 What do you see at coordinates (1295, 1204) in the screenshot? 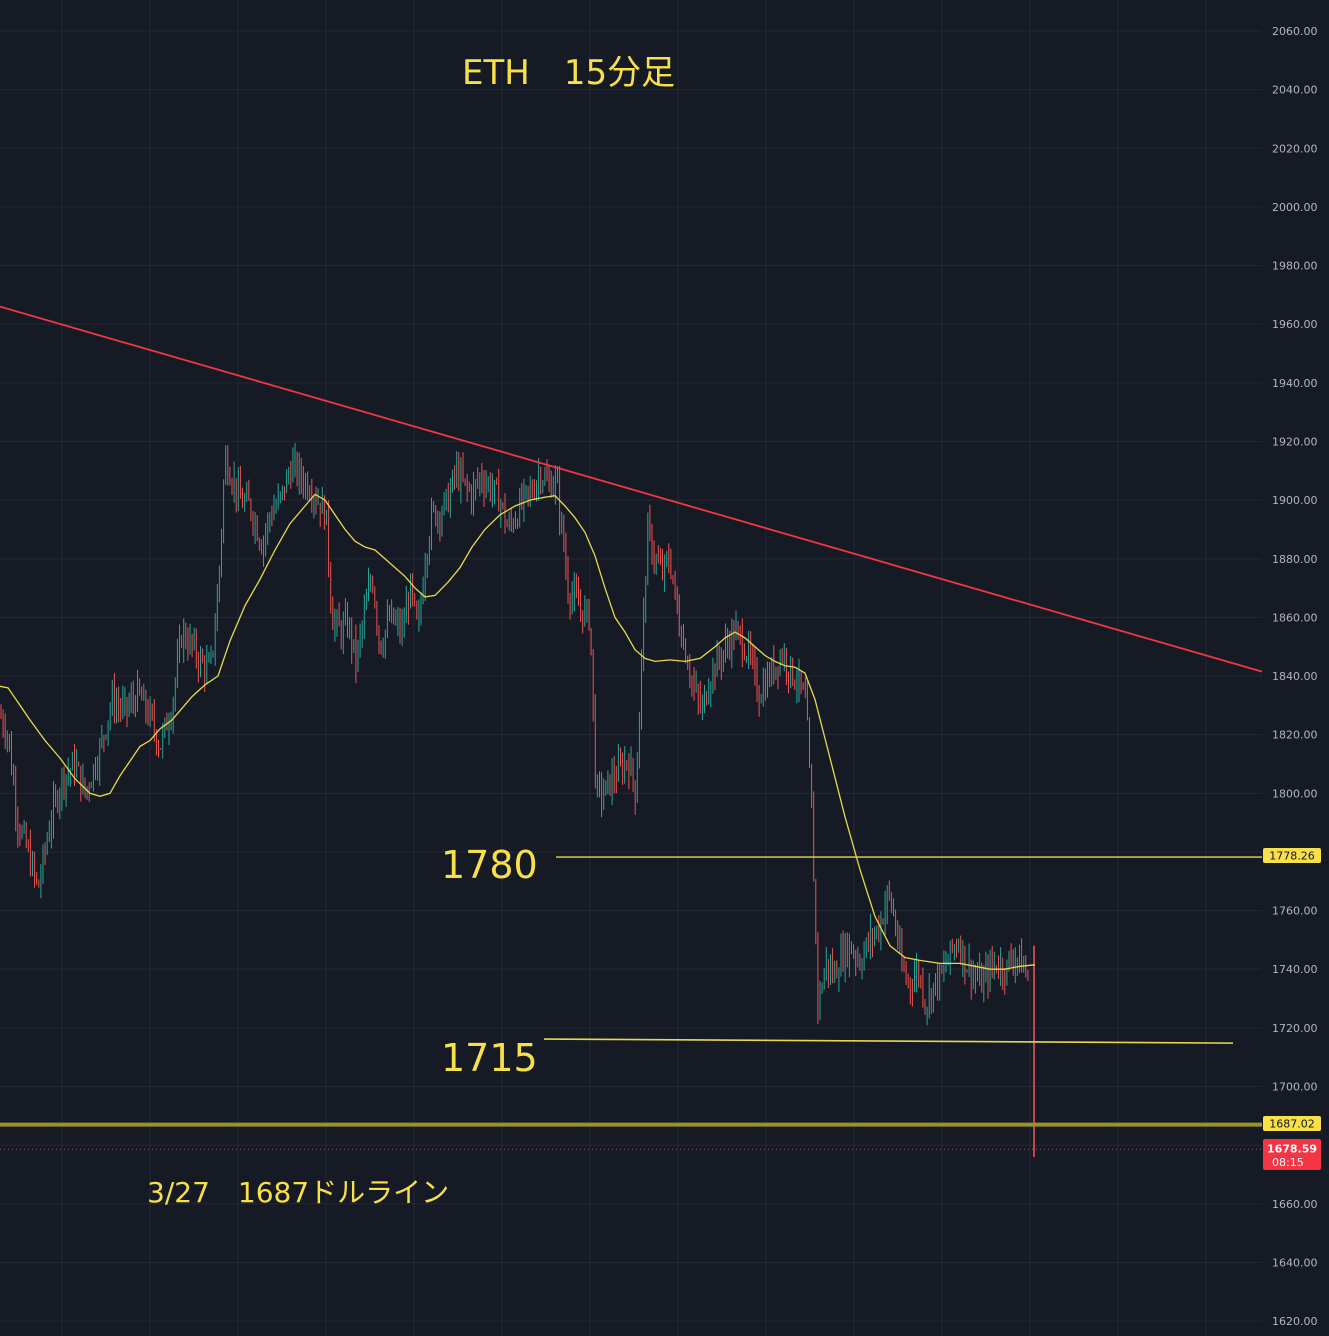
I see `axis-tick-label: 1660.00` at bounding box center [1295, 1204].